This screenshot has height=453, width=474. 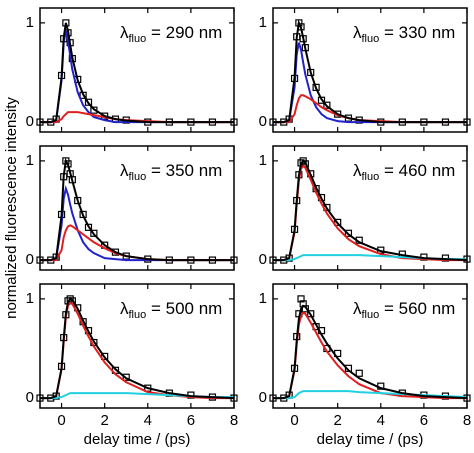 I want to click on annotation-text: = 350 nm, so click(x=184, y=170).